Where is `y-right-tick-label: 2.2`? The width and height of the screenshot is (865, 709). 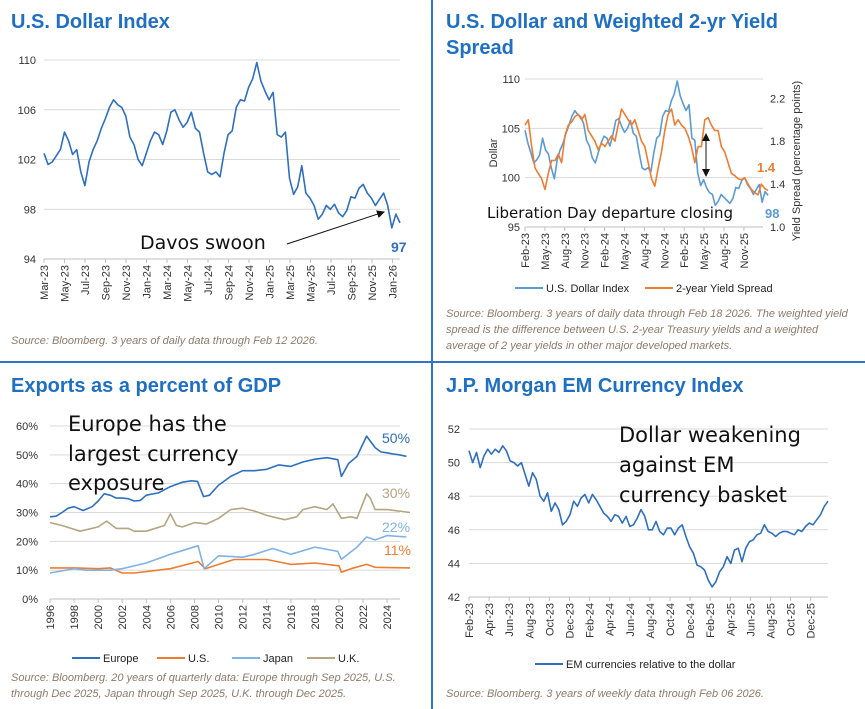 y-right-tick-label: 2.2 is located at coordinates (777, 99).